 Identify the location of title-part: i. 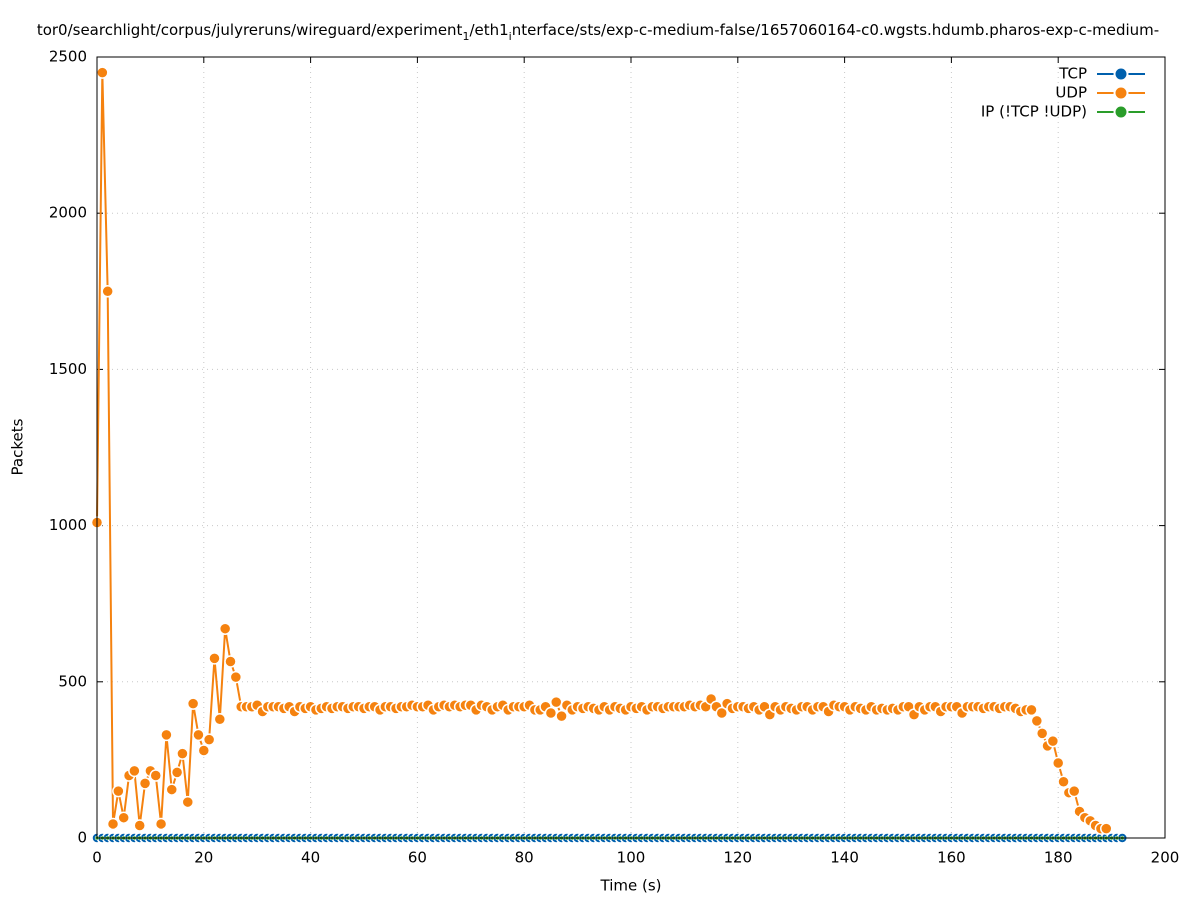
(510, 36).